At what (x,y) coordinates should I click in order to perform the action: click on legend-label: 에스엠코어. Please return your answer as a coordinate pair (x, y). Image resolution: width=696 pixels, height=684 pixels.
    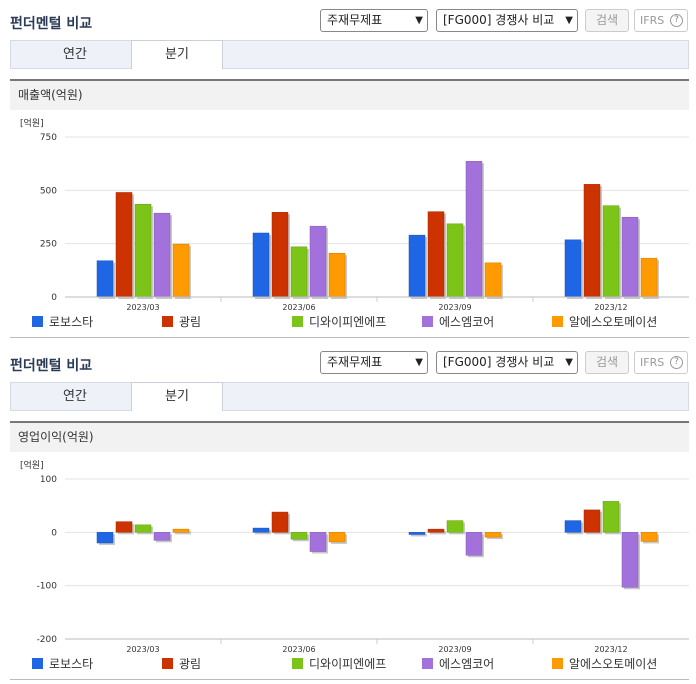
    Looking at the image, I should click on (467, 322).